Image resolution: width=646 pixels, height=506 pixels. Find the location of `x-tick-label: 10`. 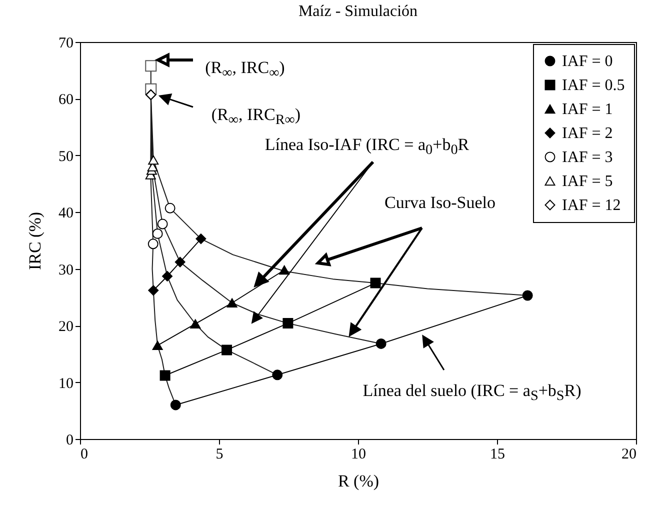

x-tick-label: 10 is located at coordinates (358, 454).